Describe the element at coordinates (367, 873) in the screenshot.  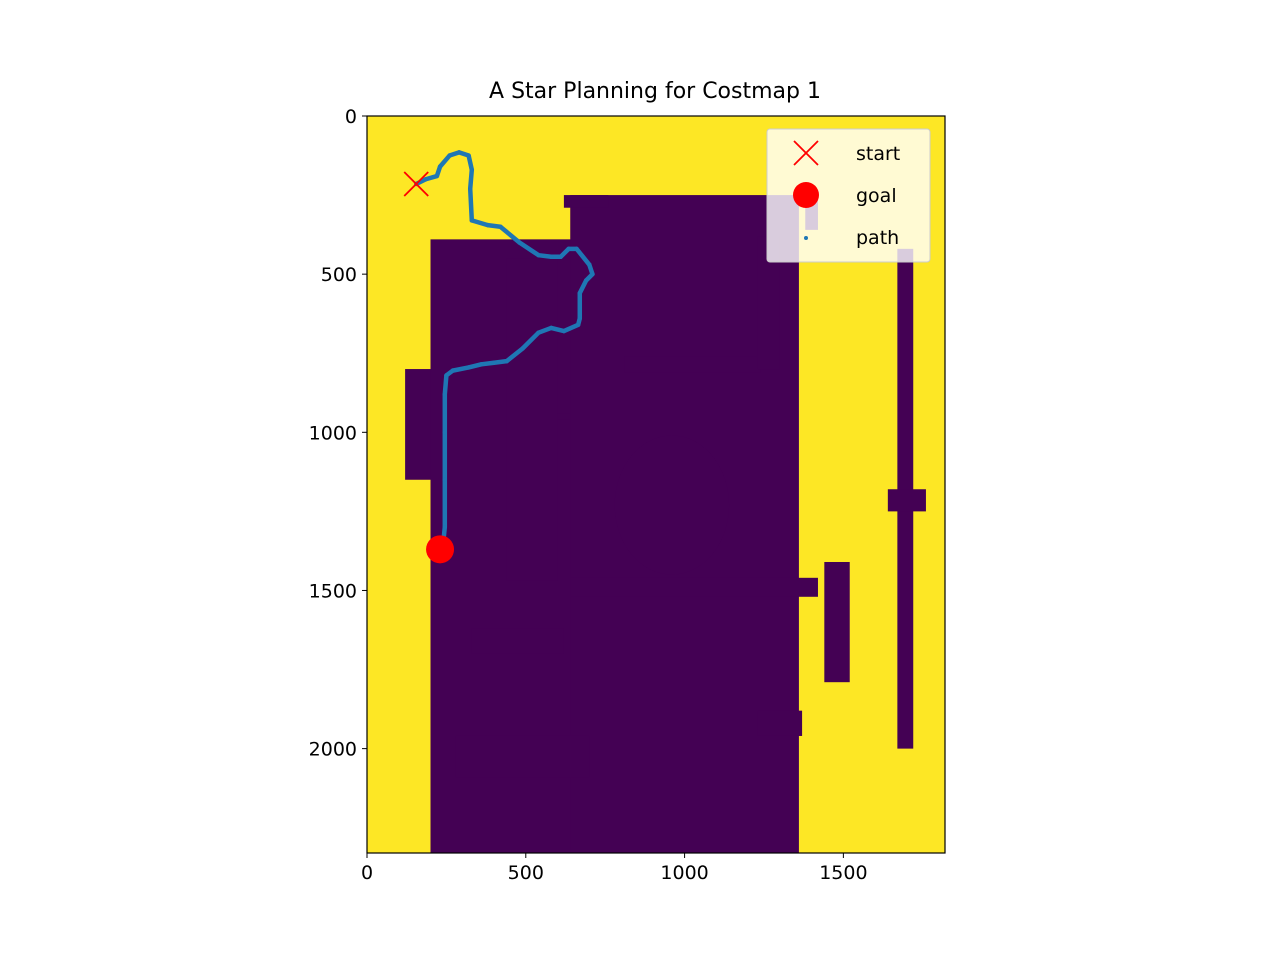
I see `x-tick-label: 0` at that location.